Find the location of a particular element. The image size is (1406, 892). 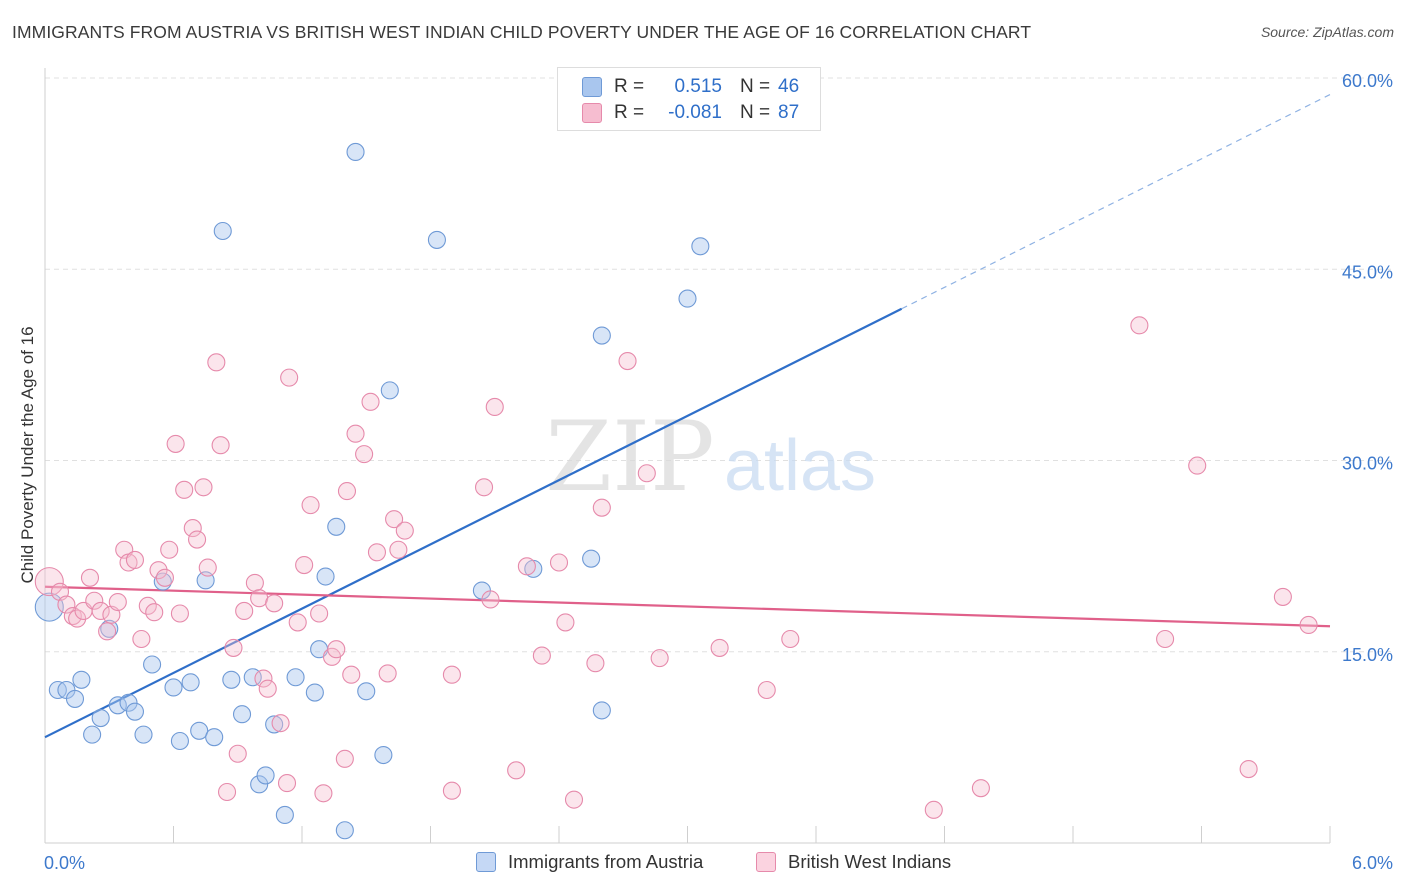

correlation-legend: R = 0.515 N = 46 R = -0.081 N = 87 is located at coordinates (689, 99).